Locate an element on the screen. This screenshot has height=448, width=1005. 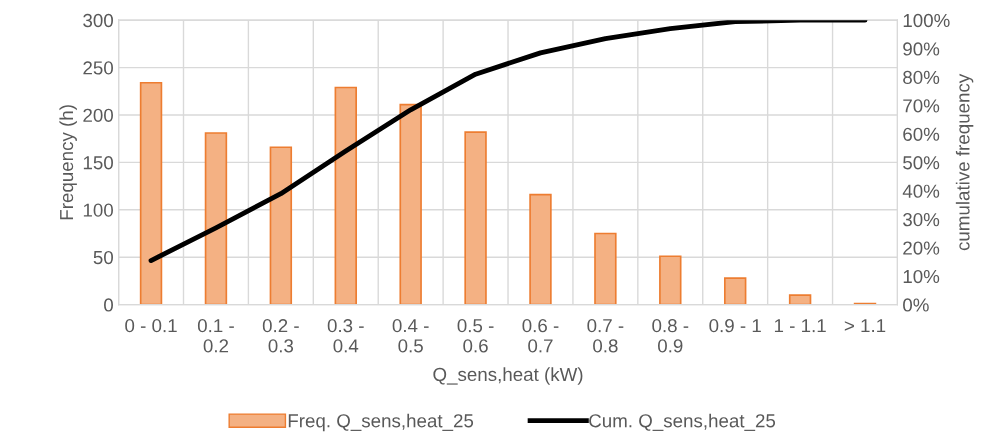
y2-tick-label: 60% is located at coordinates (921, 134).